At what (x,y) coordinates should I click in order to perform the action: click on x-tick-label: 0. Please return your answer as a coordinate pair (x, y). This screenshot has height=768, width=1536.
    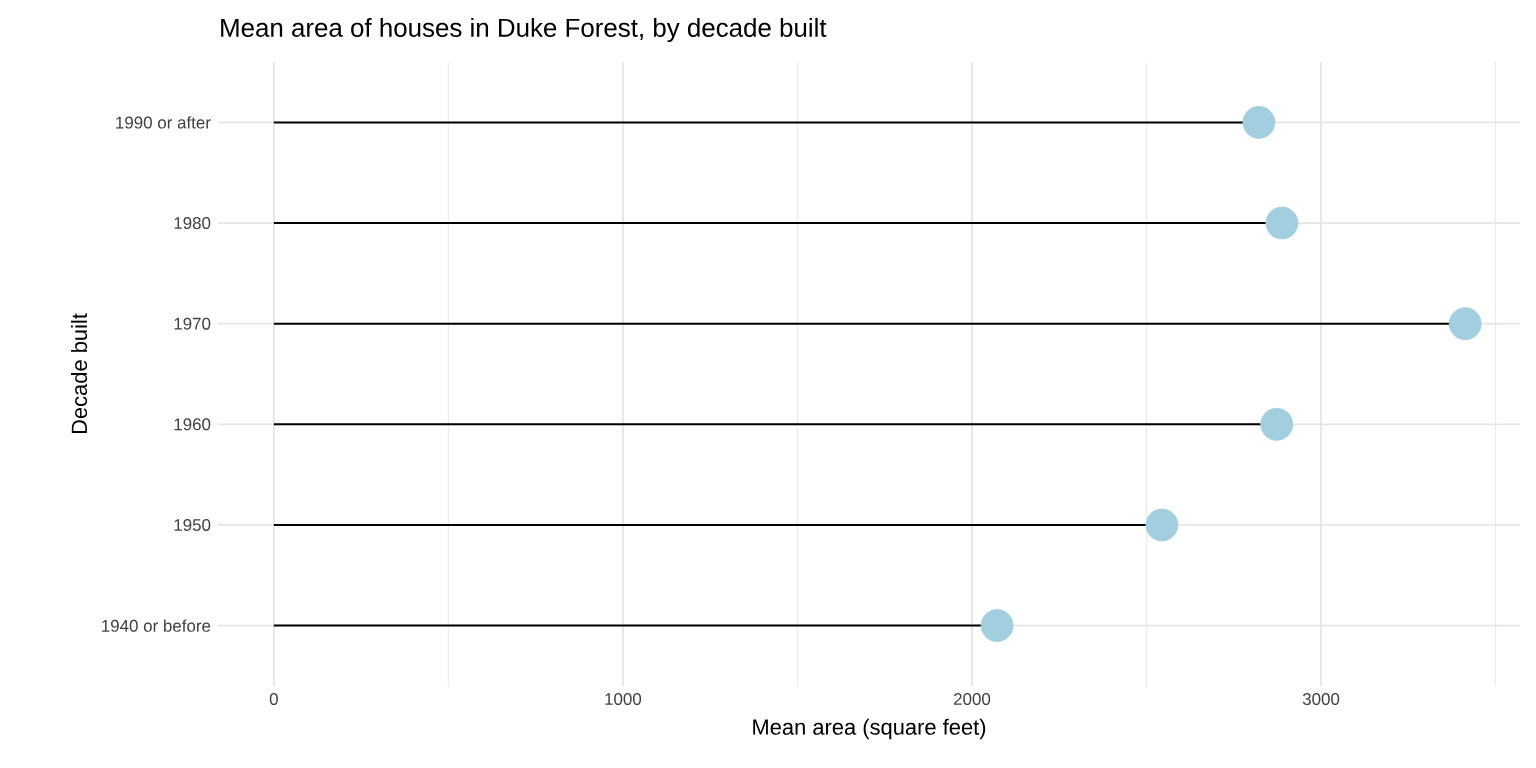
    Looking at the image, I should click on (273, 699).